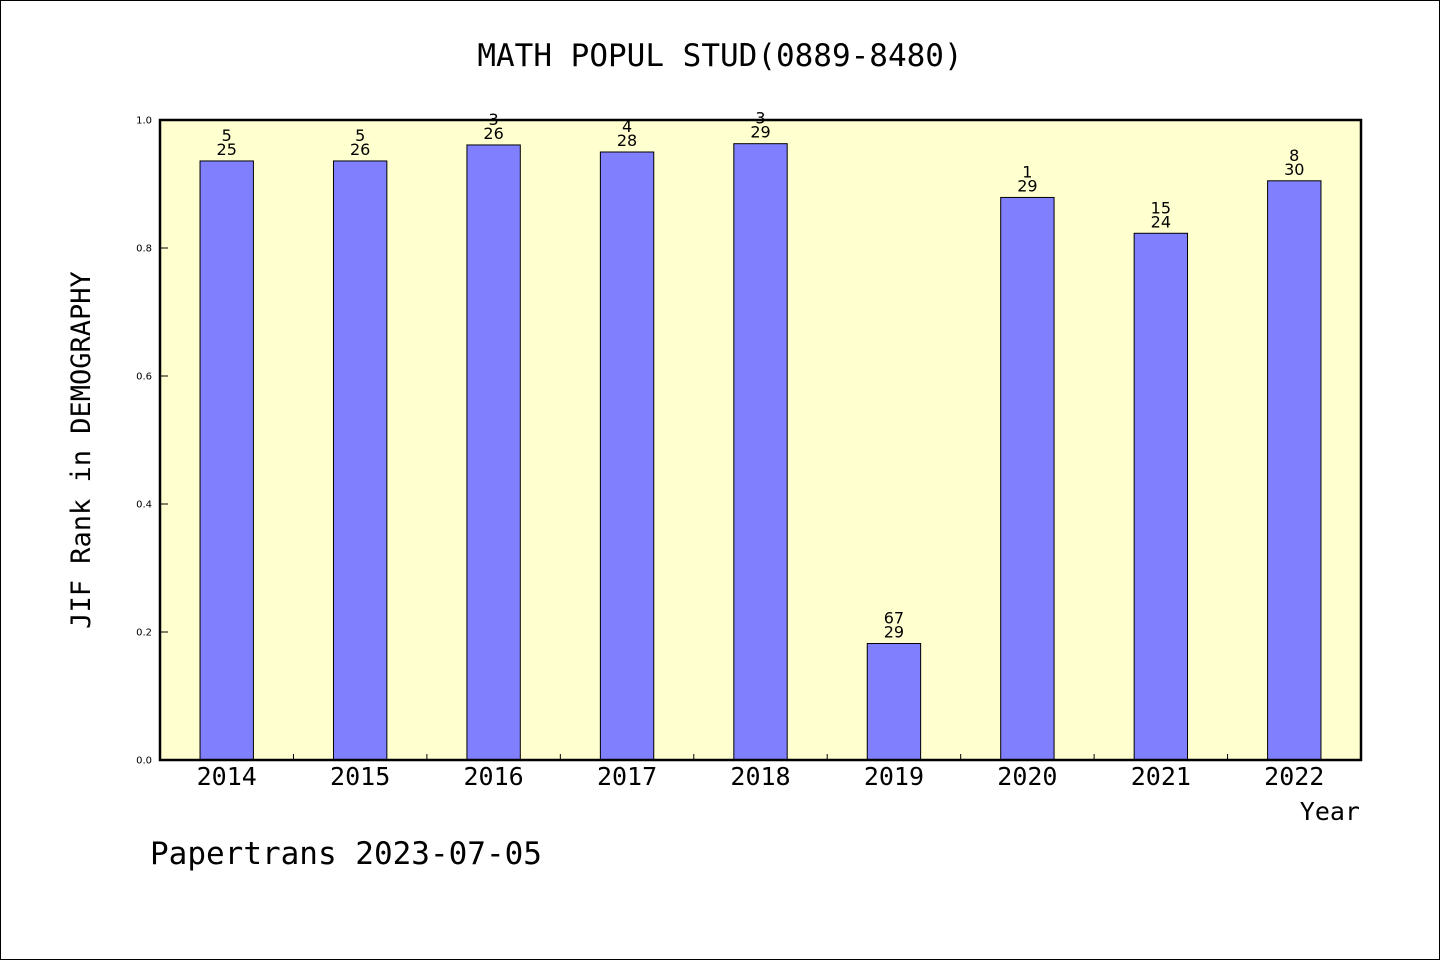  Describe the element at coordinates (144, 505) in the screenshot. I see `y-tick-label: 0.4` at that location.